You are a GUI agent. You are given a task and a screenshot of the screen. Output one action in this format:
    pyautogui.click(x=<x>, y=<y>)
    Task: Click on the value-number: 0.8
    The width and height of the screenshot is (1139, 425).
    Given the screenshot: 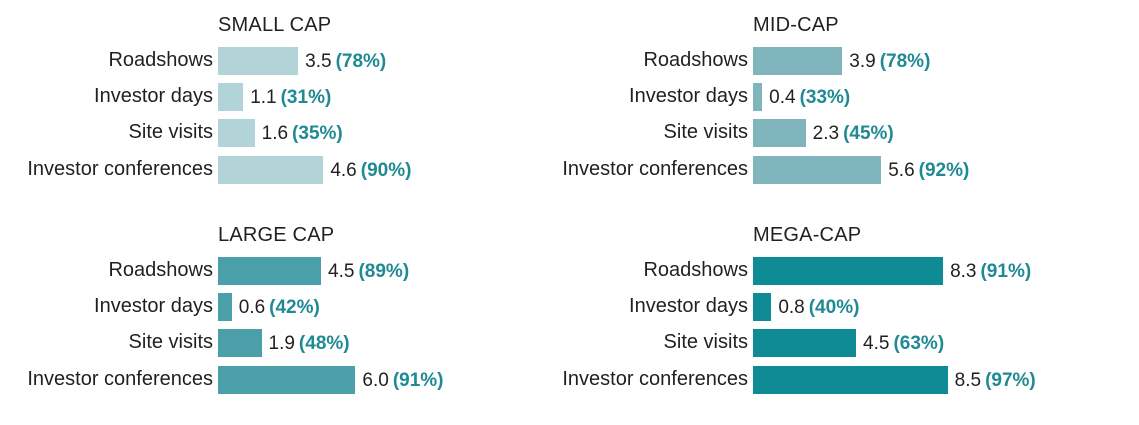 What is the action you would take?
    pyautogui.click(x=791, y=307)
    